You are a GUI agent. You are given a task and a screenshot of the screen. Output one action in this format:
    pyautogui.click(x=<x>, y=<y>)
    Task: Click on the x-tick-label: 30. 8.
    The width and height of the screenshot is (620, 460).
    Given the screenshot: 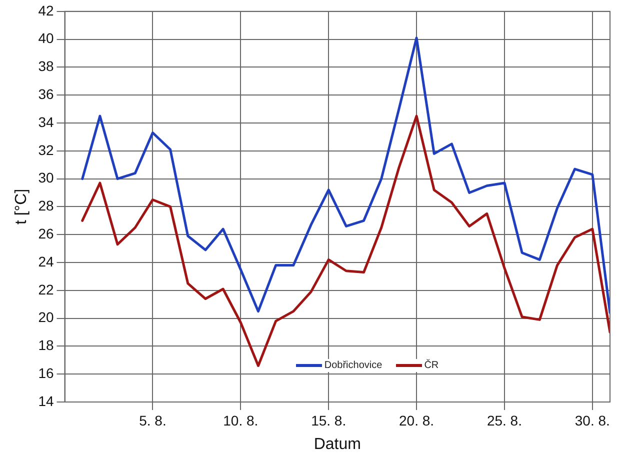 What is the action you would take?
    pyautogui.click(x=592, y=420)
    